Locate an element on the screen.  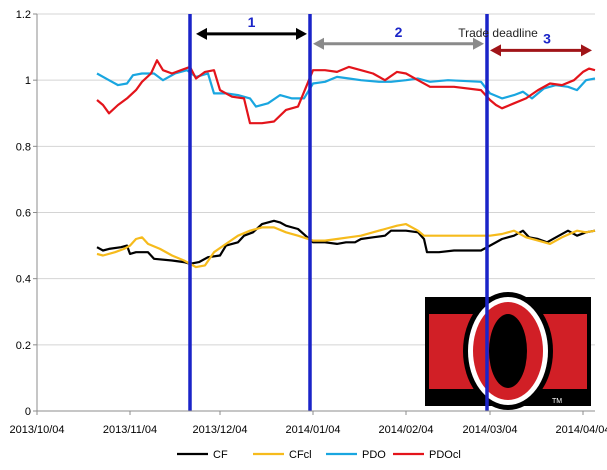
y-tick-label: 0.6 is located at coordinates (23, 214).